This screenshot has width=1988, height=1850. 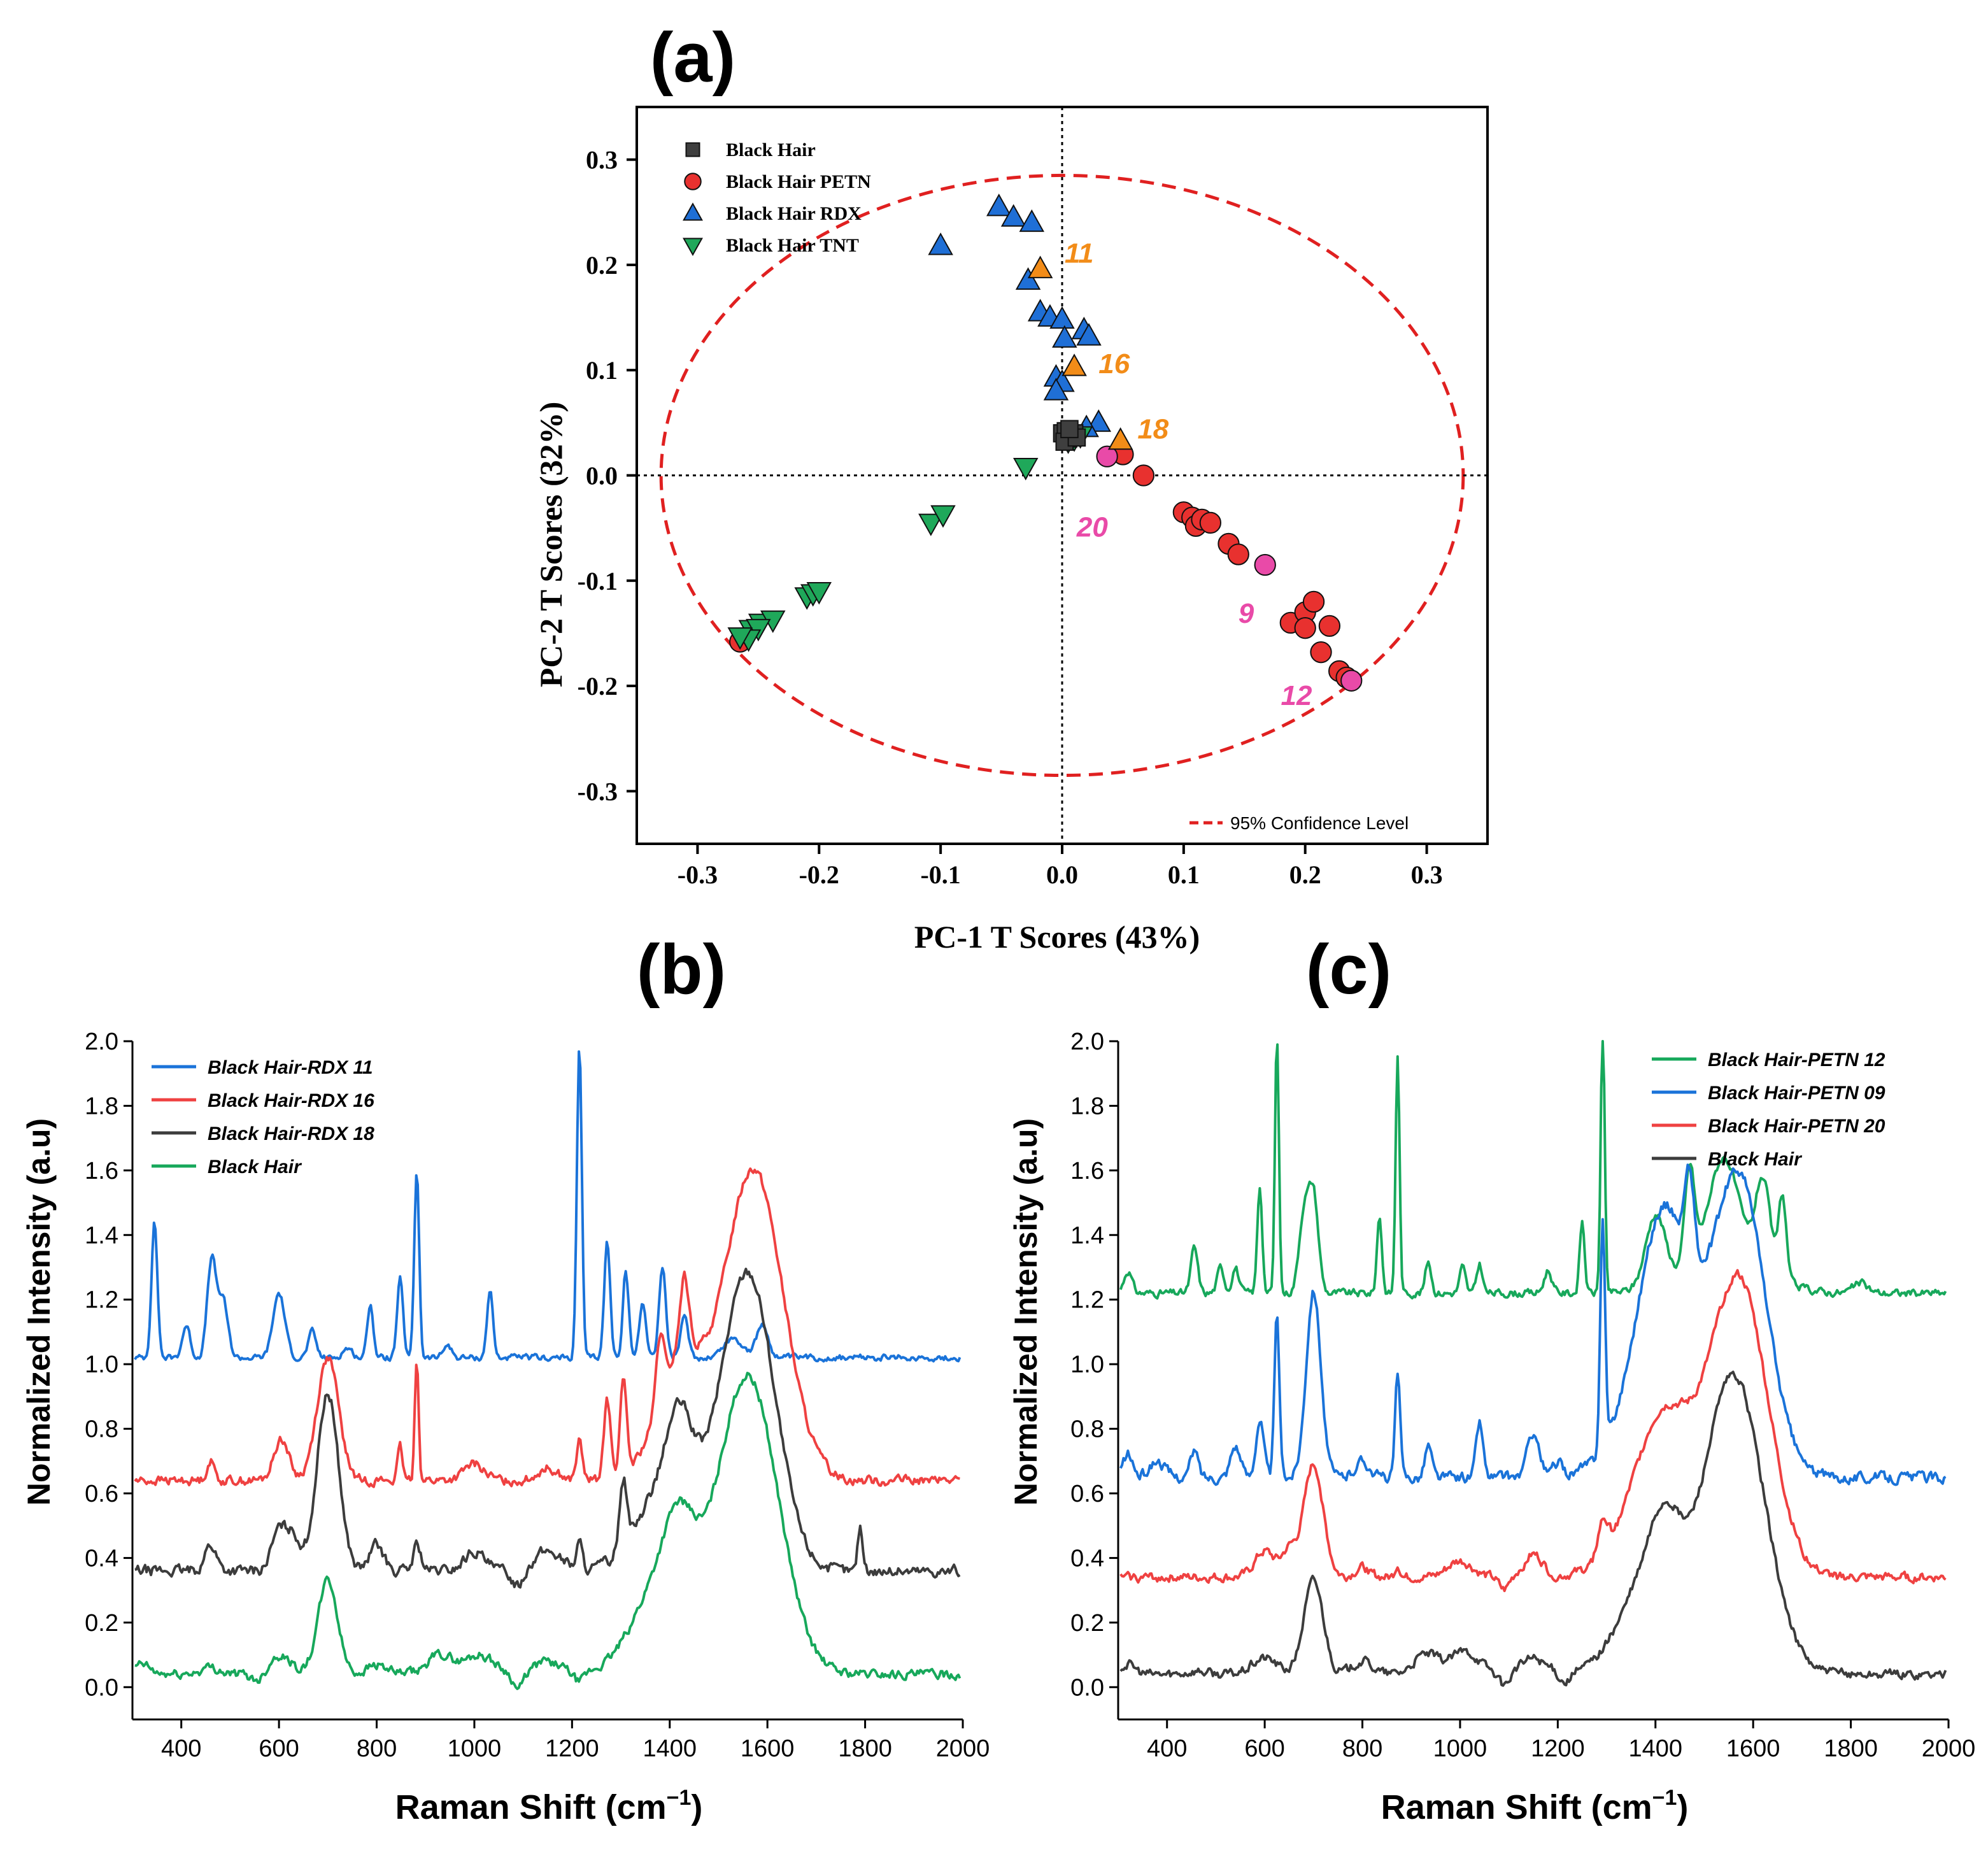 What do you see at coordinates (1026, 1311) in the screenshot?
I see `y-axis-label-c: Normalized Intensity (a.u)` at bounding box center [1026, 1311].